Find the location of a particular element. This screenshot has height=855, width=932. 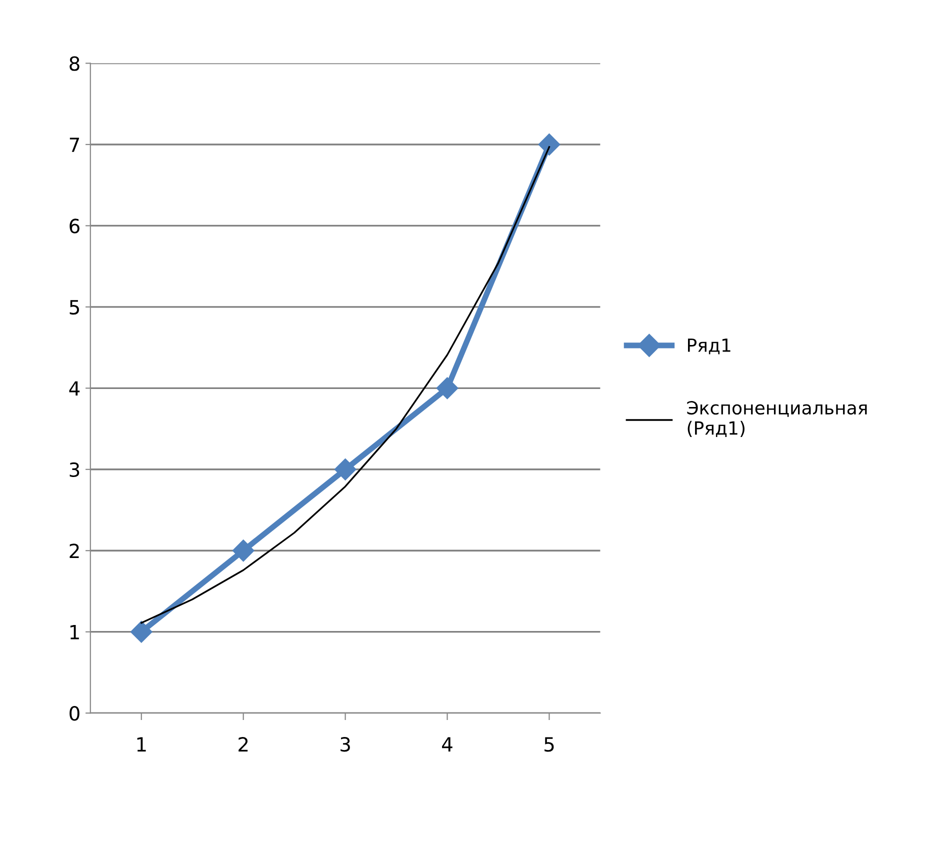

x-tick-label: 2 is located at coordinates (243, 744).